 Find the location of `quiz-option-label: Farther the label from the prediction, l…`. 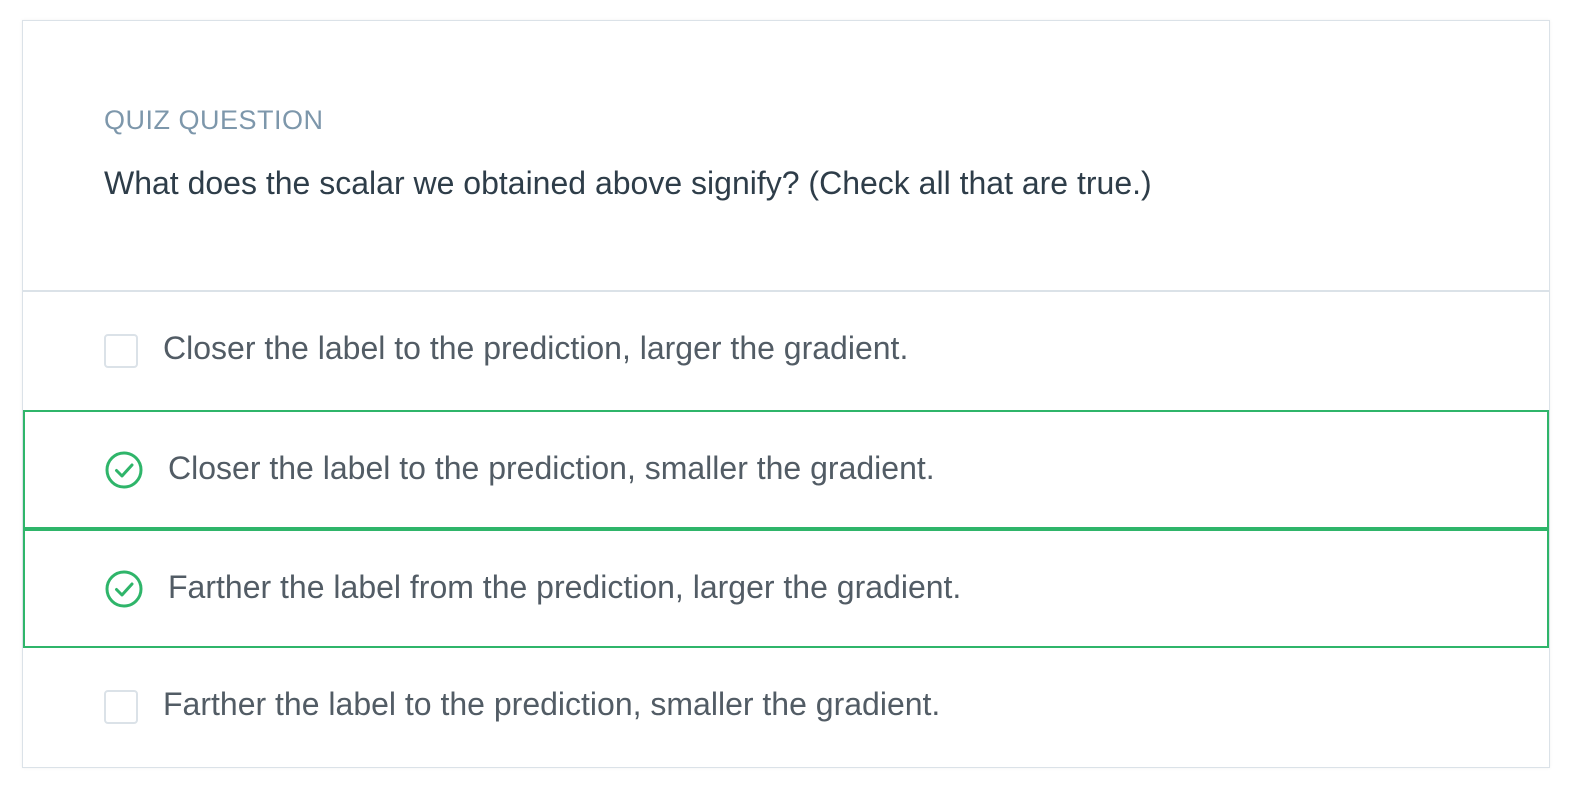

quiz-option-label: Farther the label from the prediction, l… is located at coordinates (565, 587).